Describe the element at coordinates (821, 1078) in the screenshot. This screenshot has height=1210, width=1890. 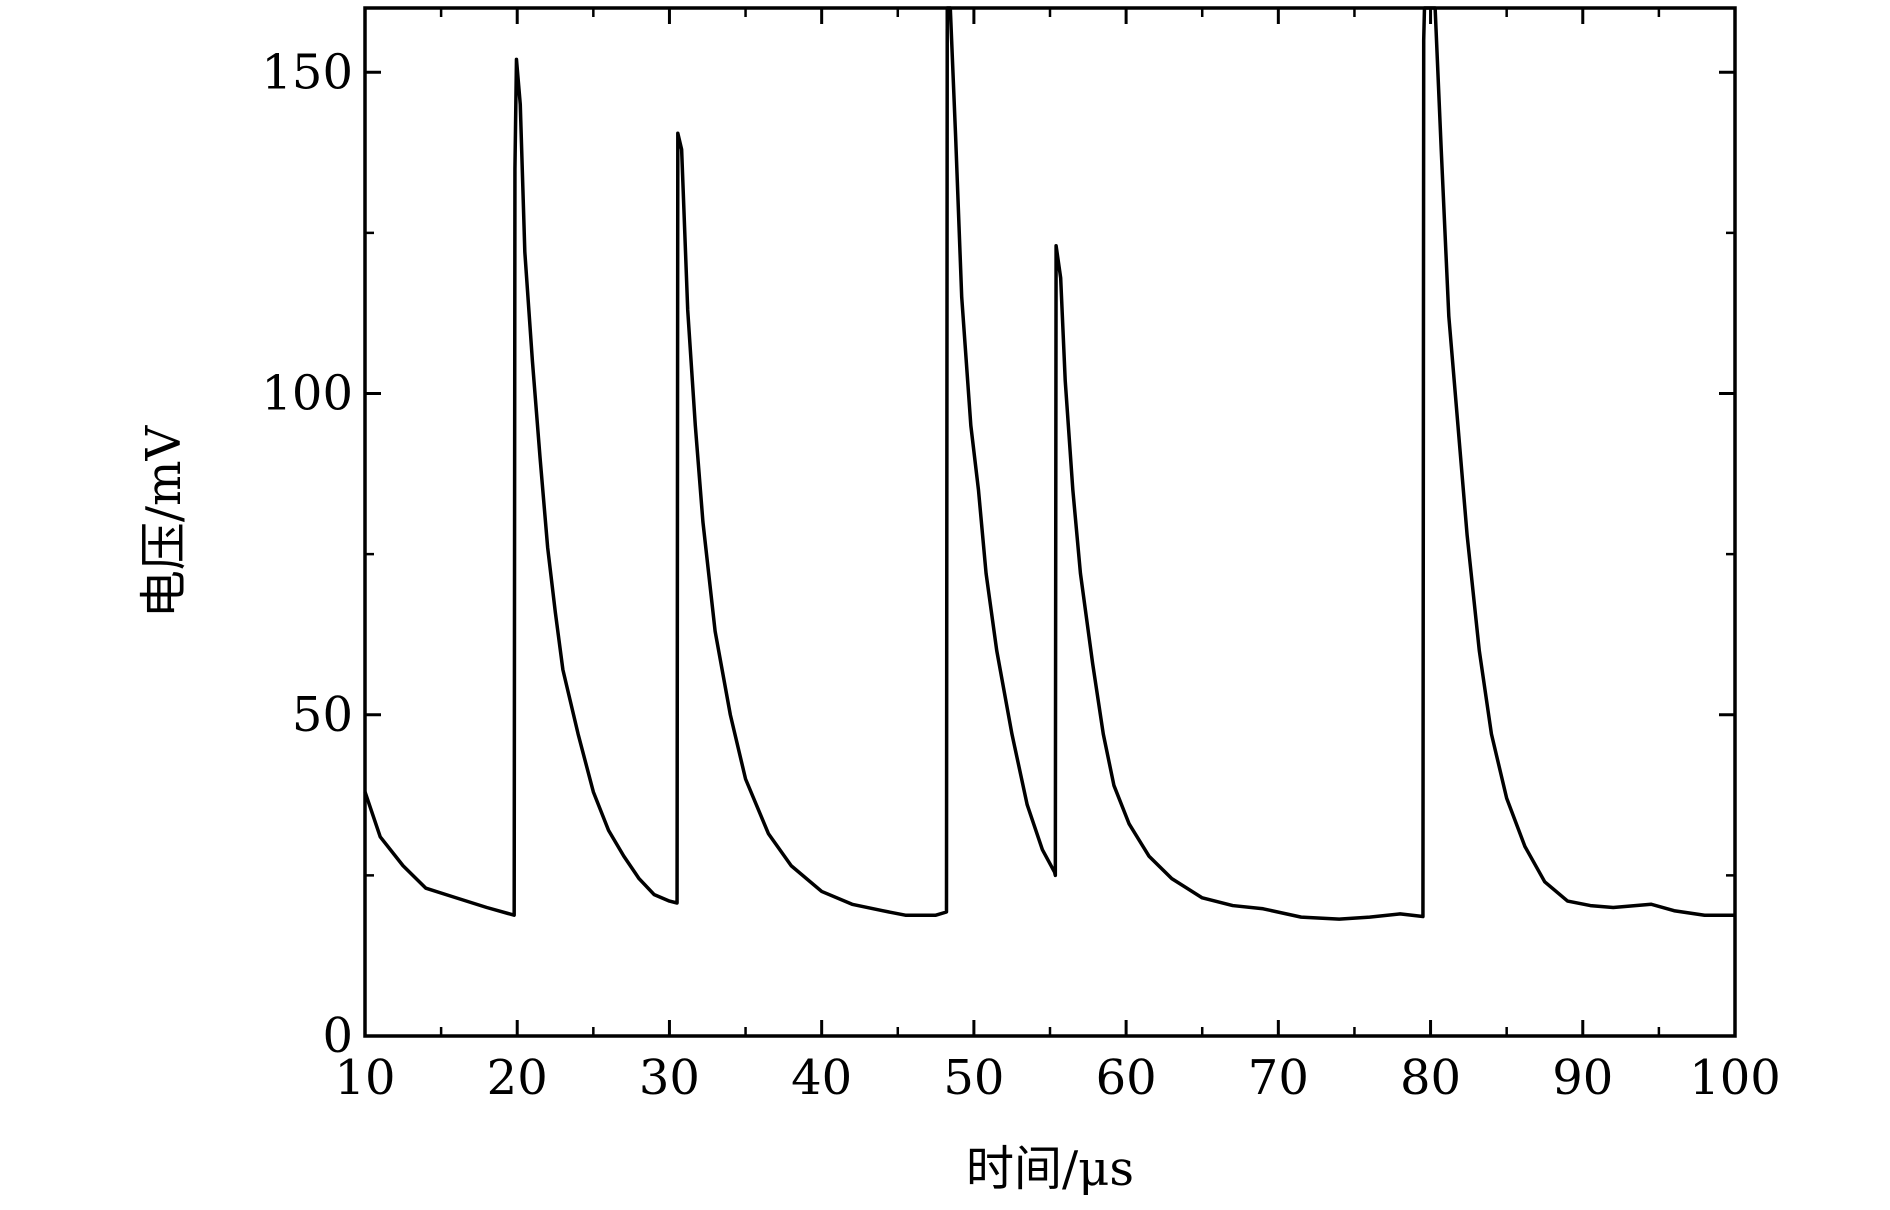
I see `x-tick-label: 40` at that location.